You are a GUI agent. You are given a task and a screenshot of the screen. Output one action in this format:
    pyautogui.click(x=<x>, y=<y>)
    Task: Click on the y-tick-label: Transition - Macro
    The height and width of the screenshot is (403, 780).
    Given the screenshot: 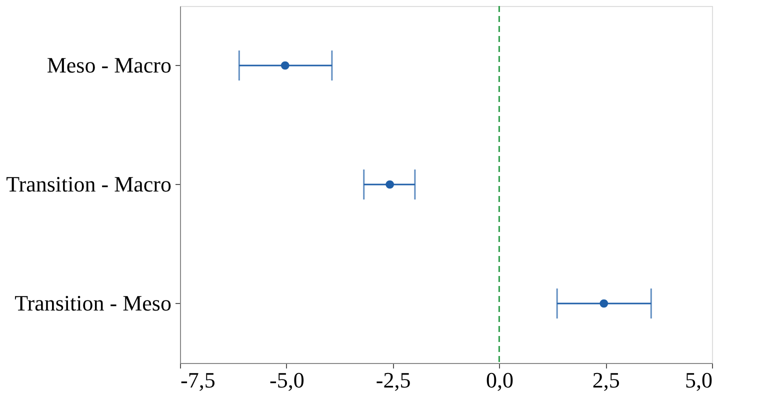 What is the action you would take?
    pyautogui.click(x=89, y=184)
    